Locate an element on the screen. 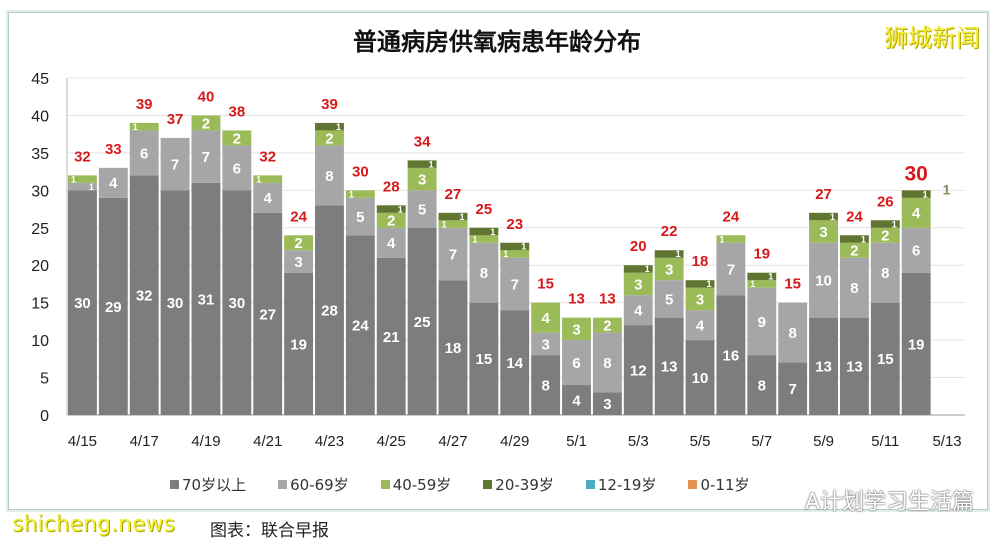 This screenshot has width=994, height=546. segment-label: 24 is located at coordinates (360, 326).